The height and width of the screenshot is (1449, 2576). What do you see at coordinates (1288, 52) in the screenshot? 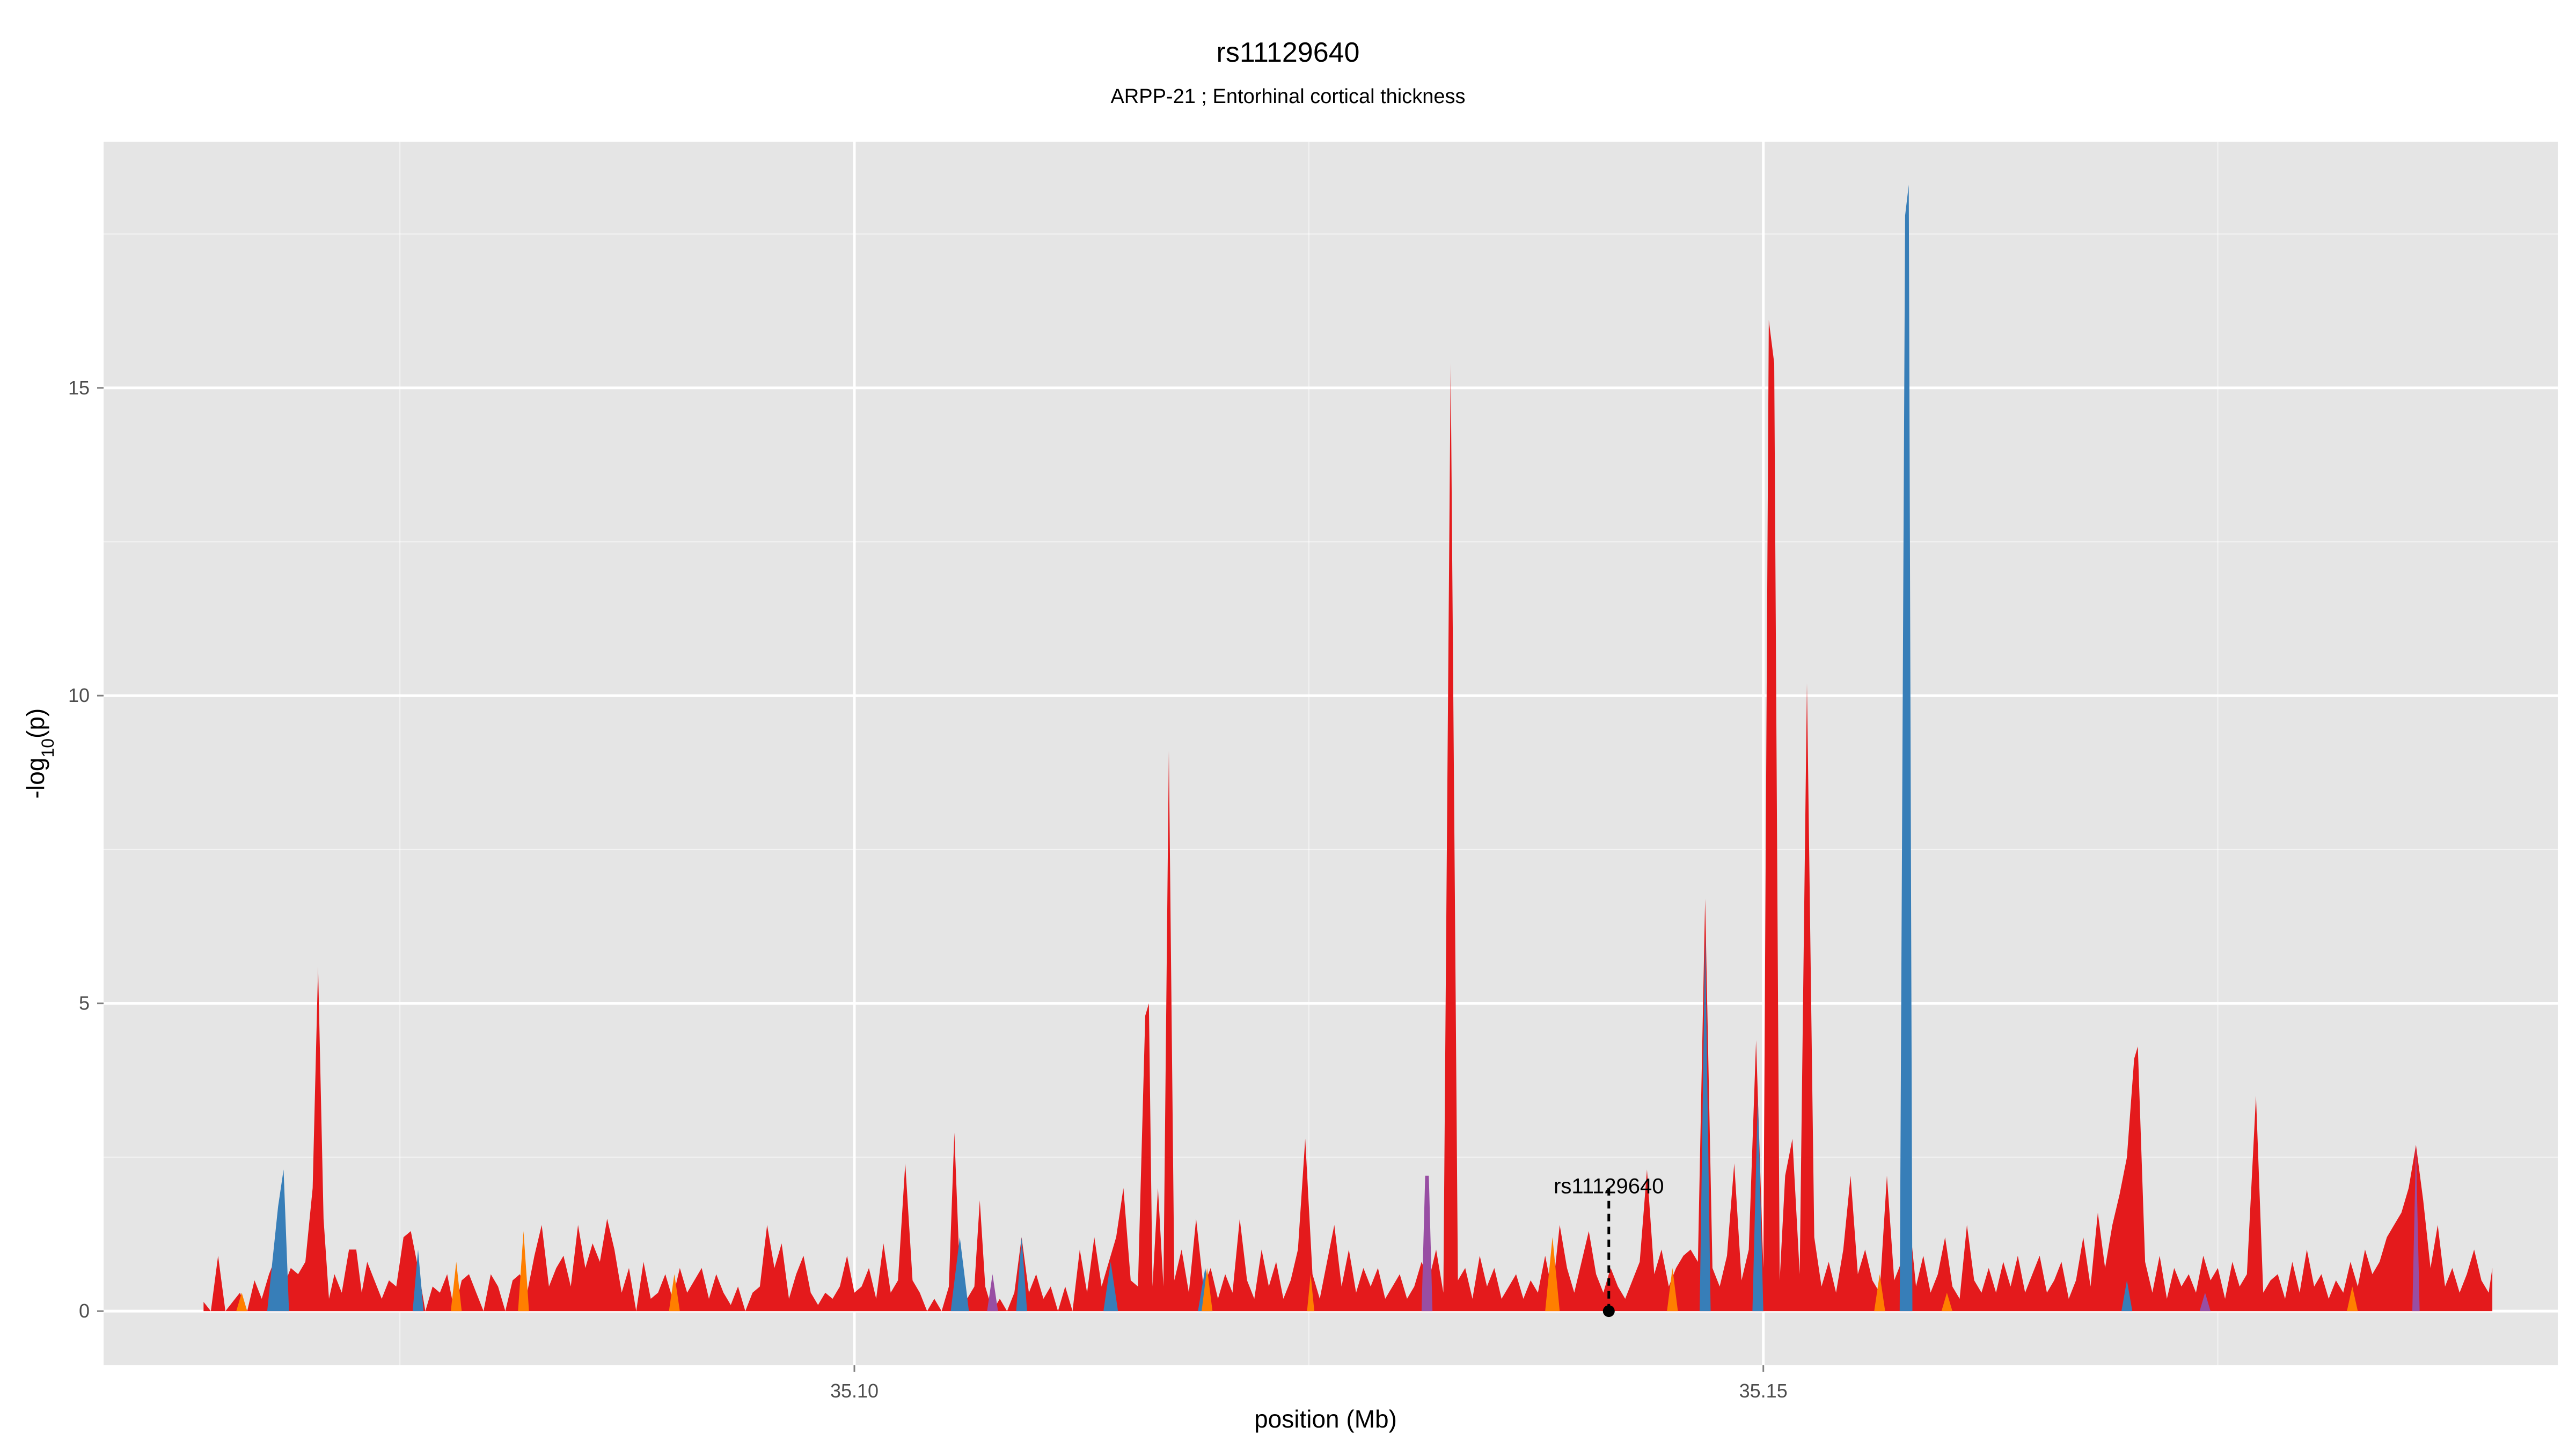
I see `chart-title: rs11129640` at bounding box center [1288, 52].